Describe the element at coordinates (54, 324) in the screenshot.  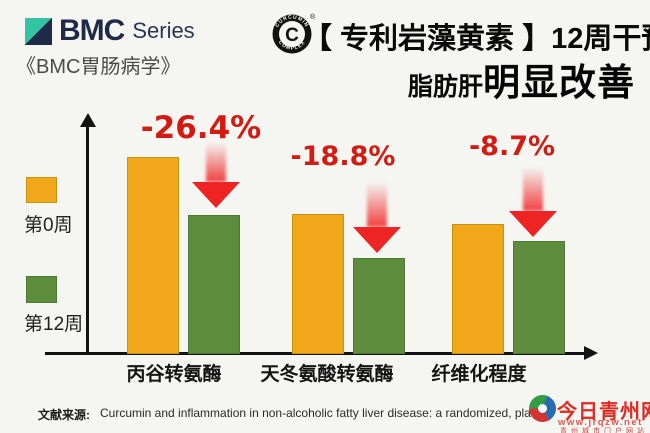
I see `legend-label-week12: 第12周` at that location.